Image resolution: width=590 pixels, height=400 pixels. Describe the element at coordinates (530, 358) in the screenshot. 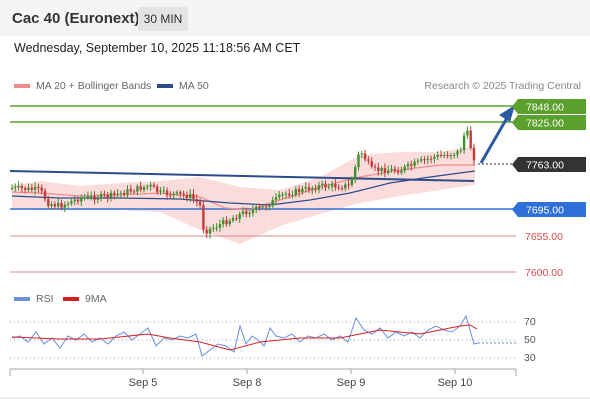

I see `rsi-tick-30: 30` at that location.